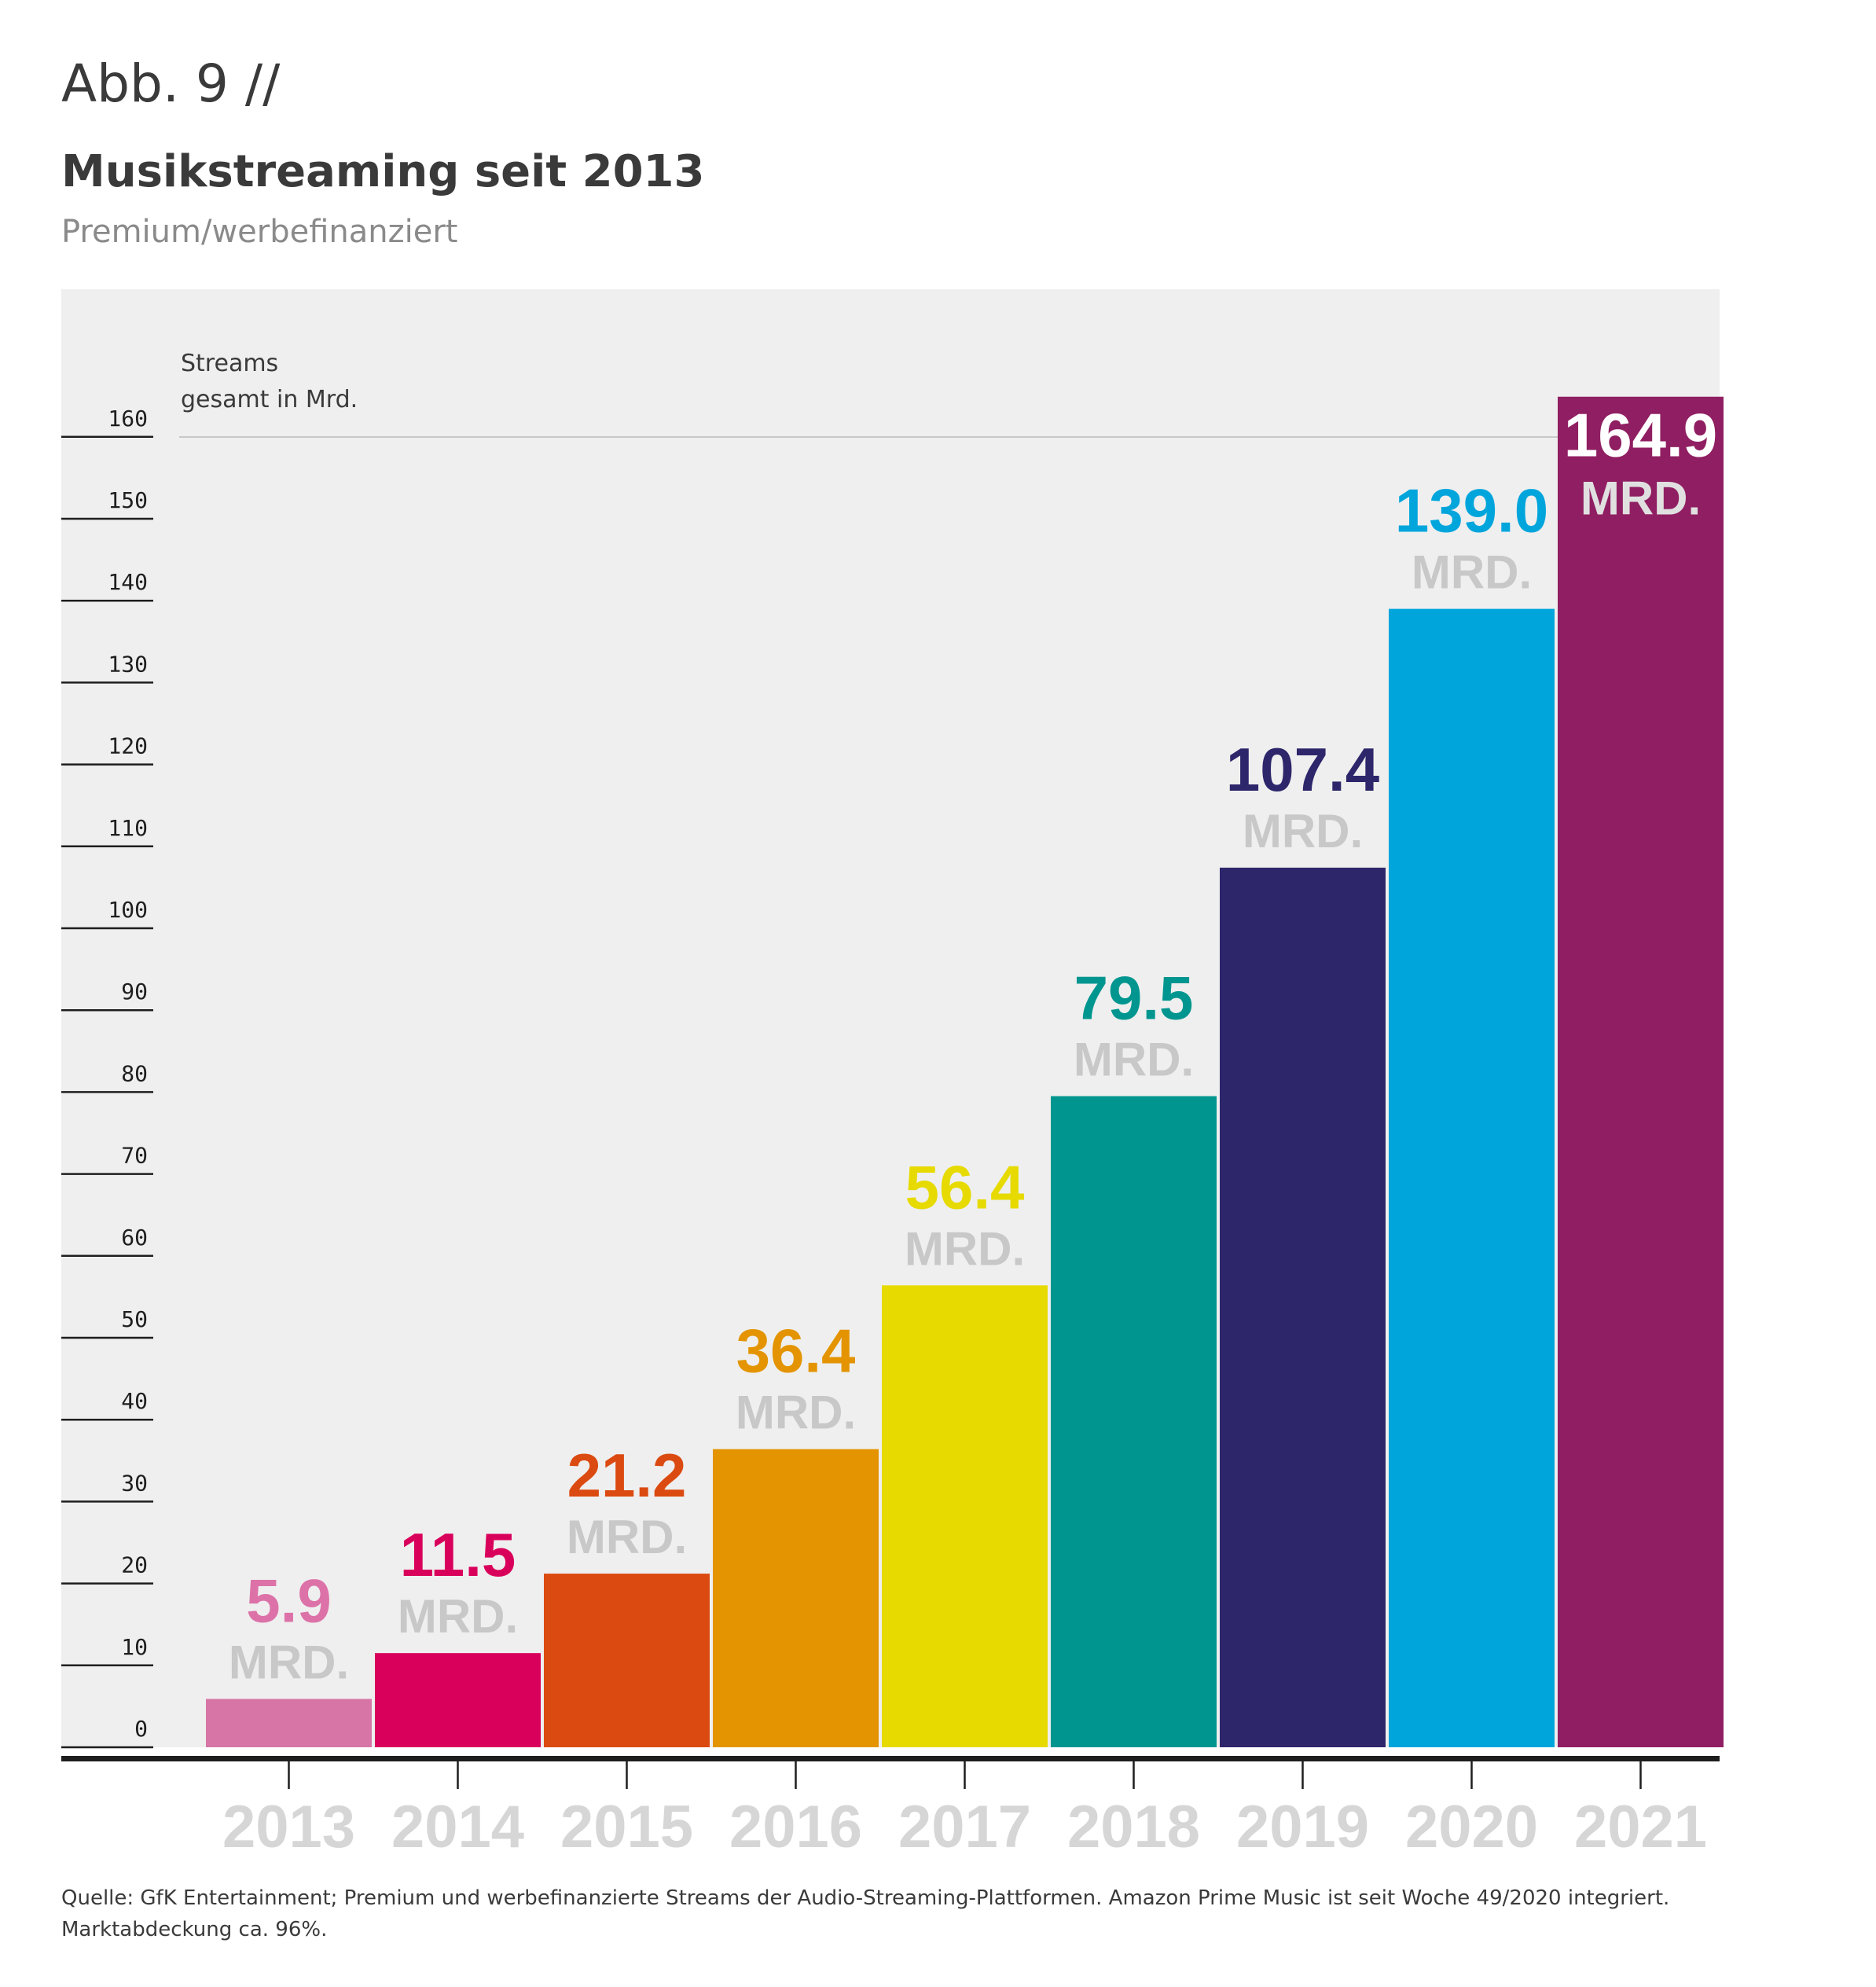  I want to click on y-tick-label: 160, so click(128, 419).